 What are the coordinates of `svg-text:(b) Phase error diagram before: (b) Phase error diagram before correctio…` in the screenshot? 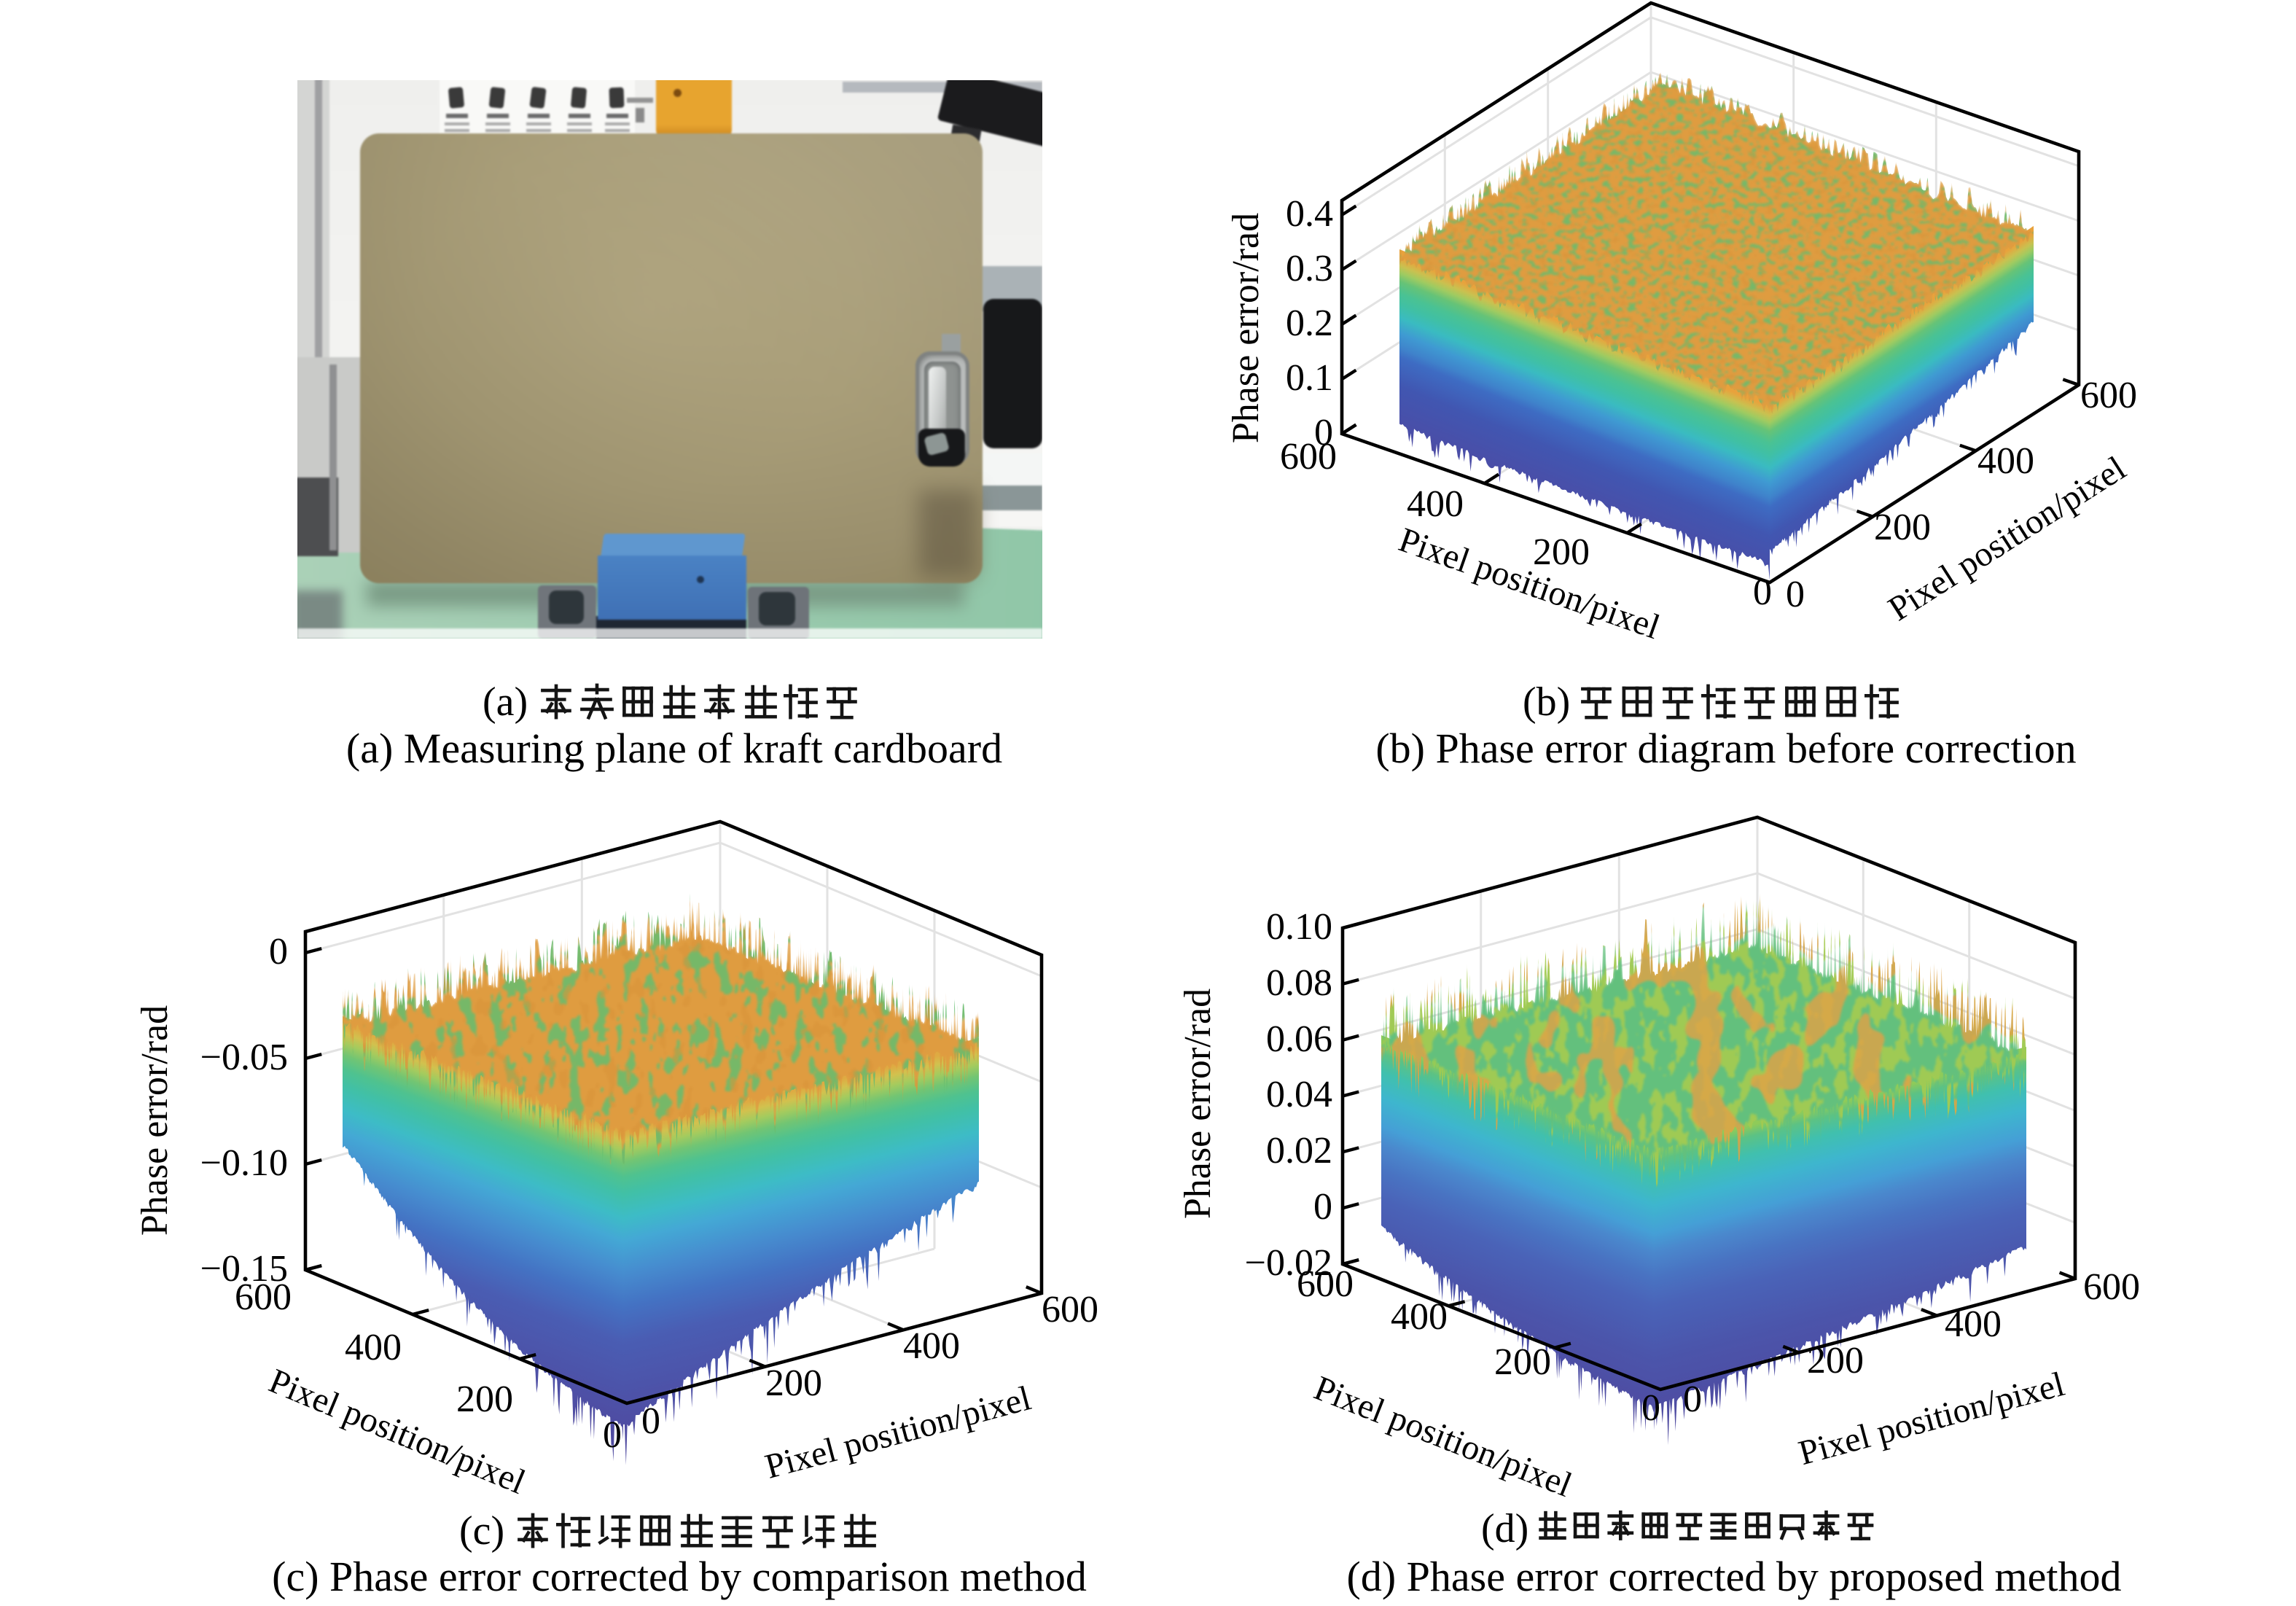 It's located at (1726, 748).